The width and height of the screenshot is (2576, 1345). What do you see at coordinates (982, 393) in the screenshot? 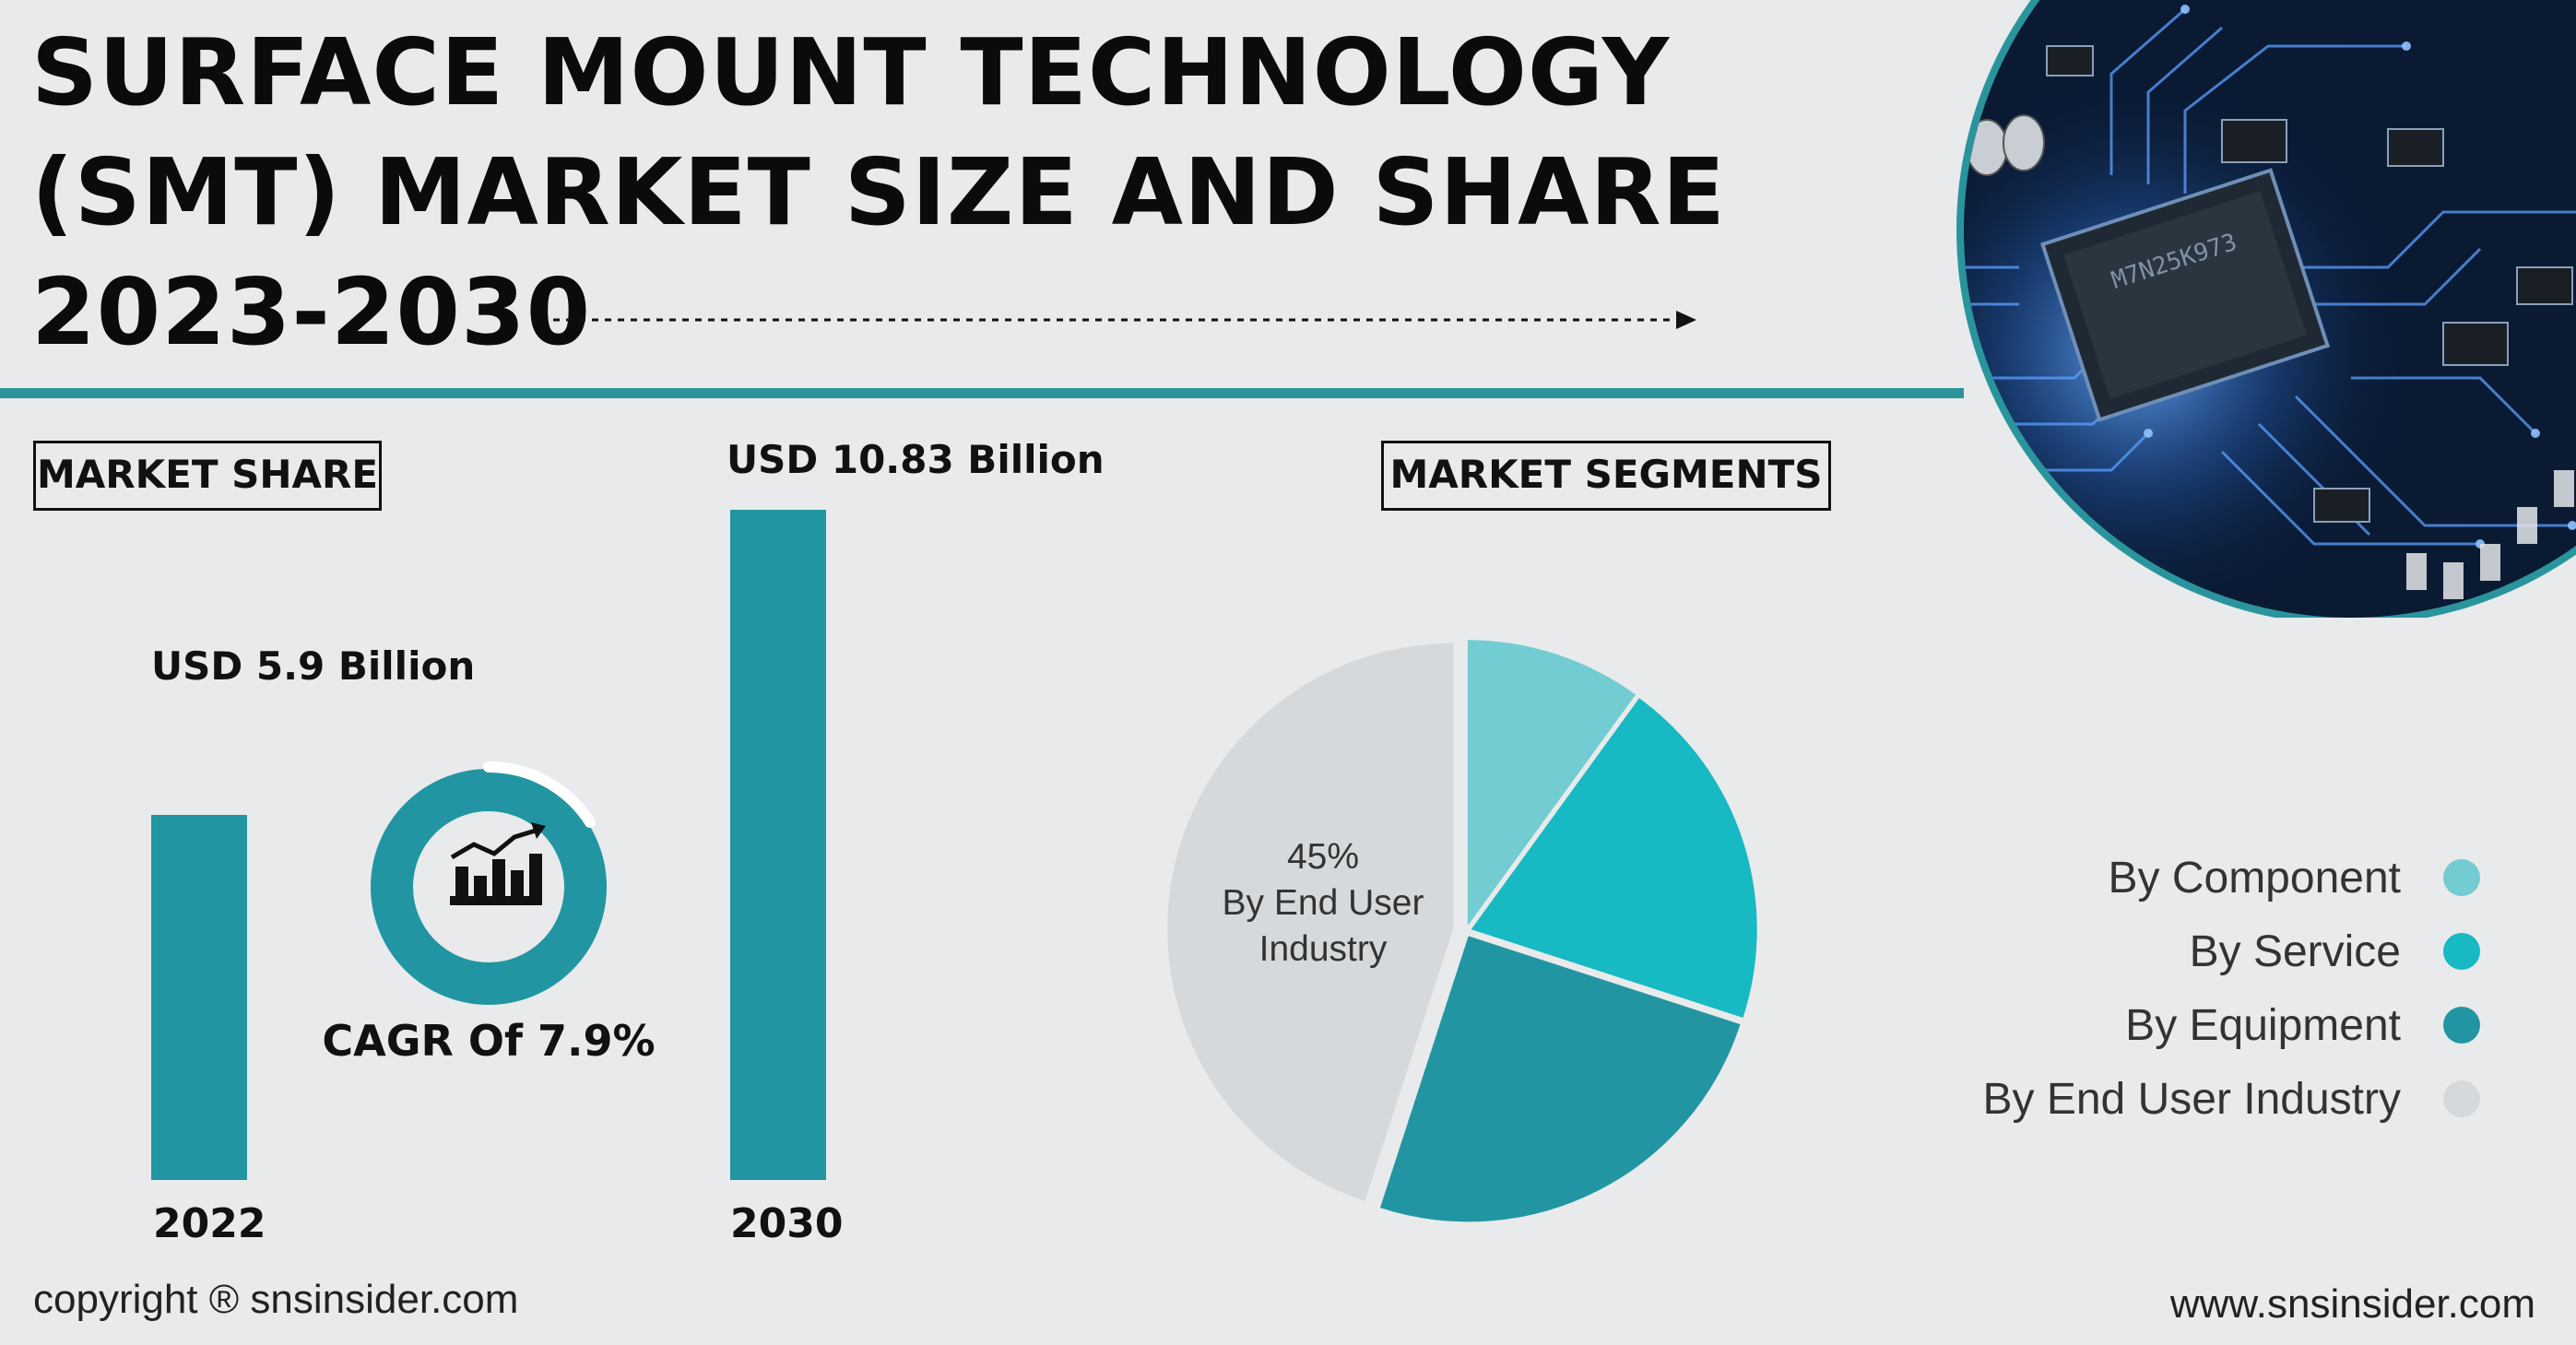
I see `header-divider` at bounding box center [982, 393].